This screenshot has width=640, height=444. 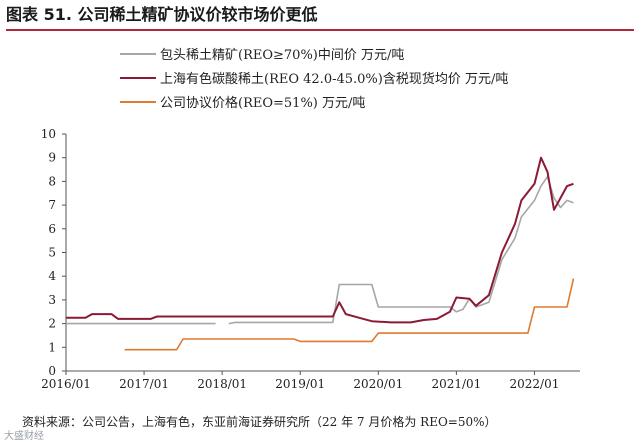 I want to click on y-tick-label: 1, so click(x=52, y=347).